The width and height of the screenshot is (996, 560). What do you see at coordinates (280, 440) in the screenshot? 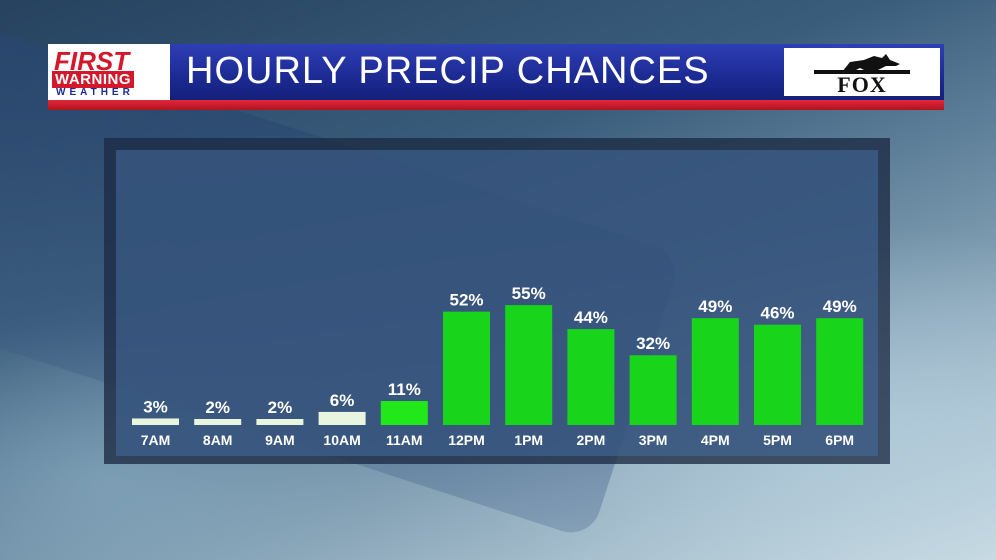
I see `category-label-9am: 9AM` at bounding box center [280, 440].